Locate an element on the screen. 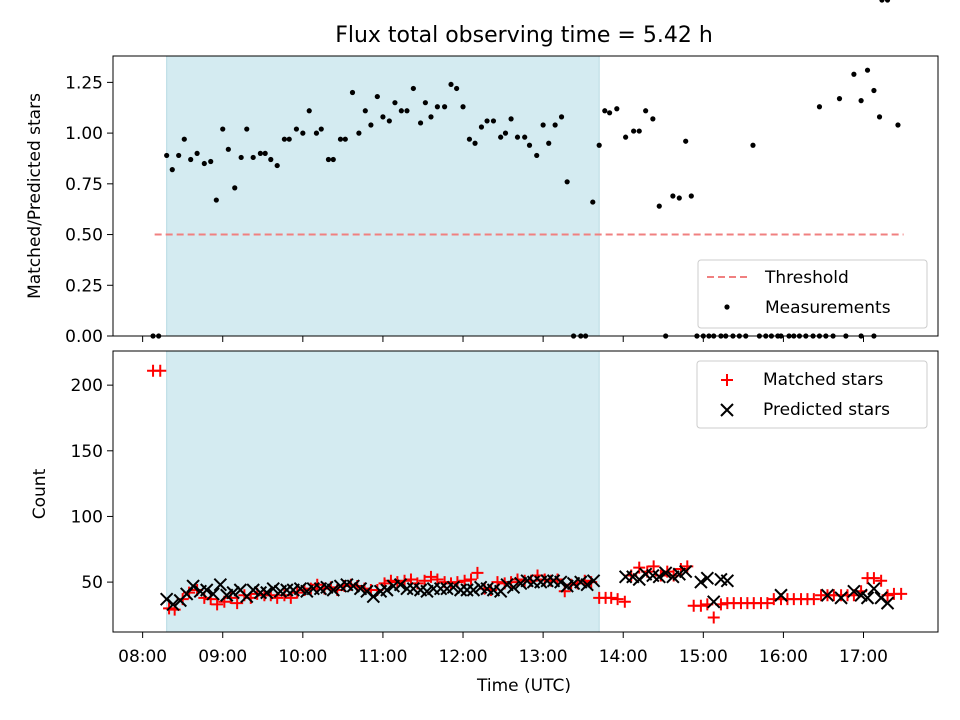  x-tick-label: 09:00 is located at coordinates (222, 657).